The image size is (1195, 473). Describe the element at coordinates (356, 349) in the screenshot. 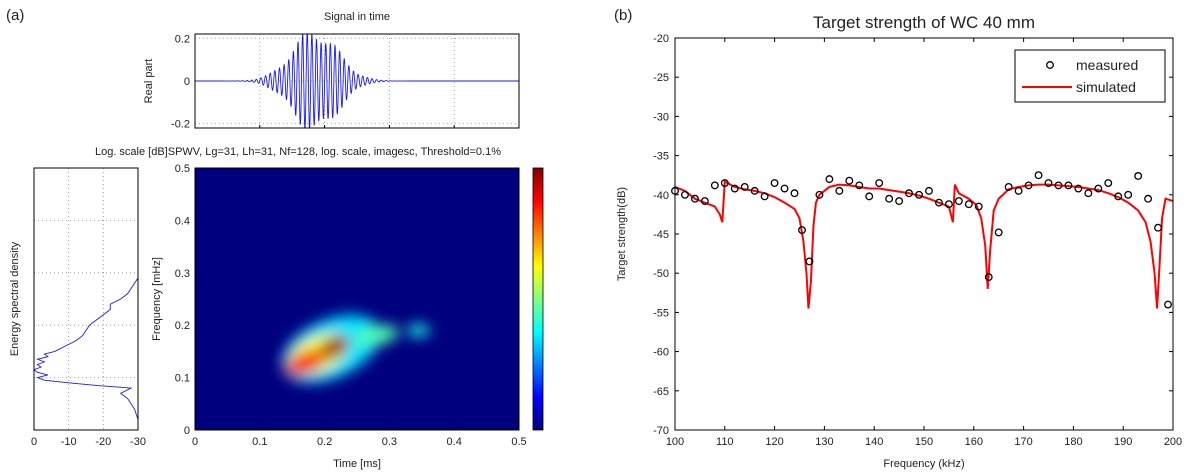

I see `spectrogram-blobs` at that location.